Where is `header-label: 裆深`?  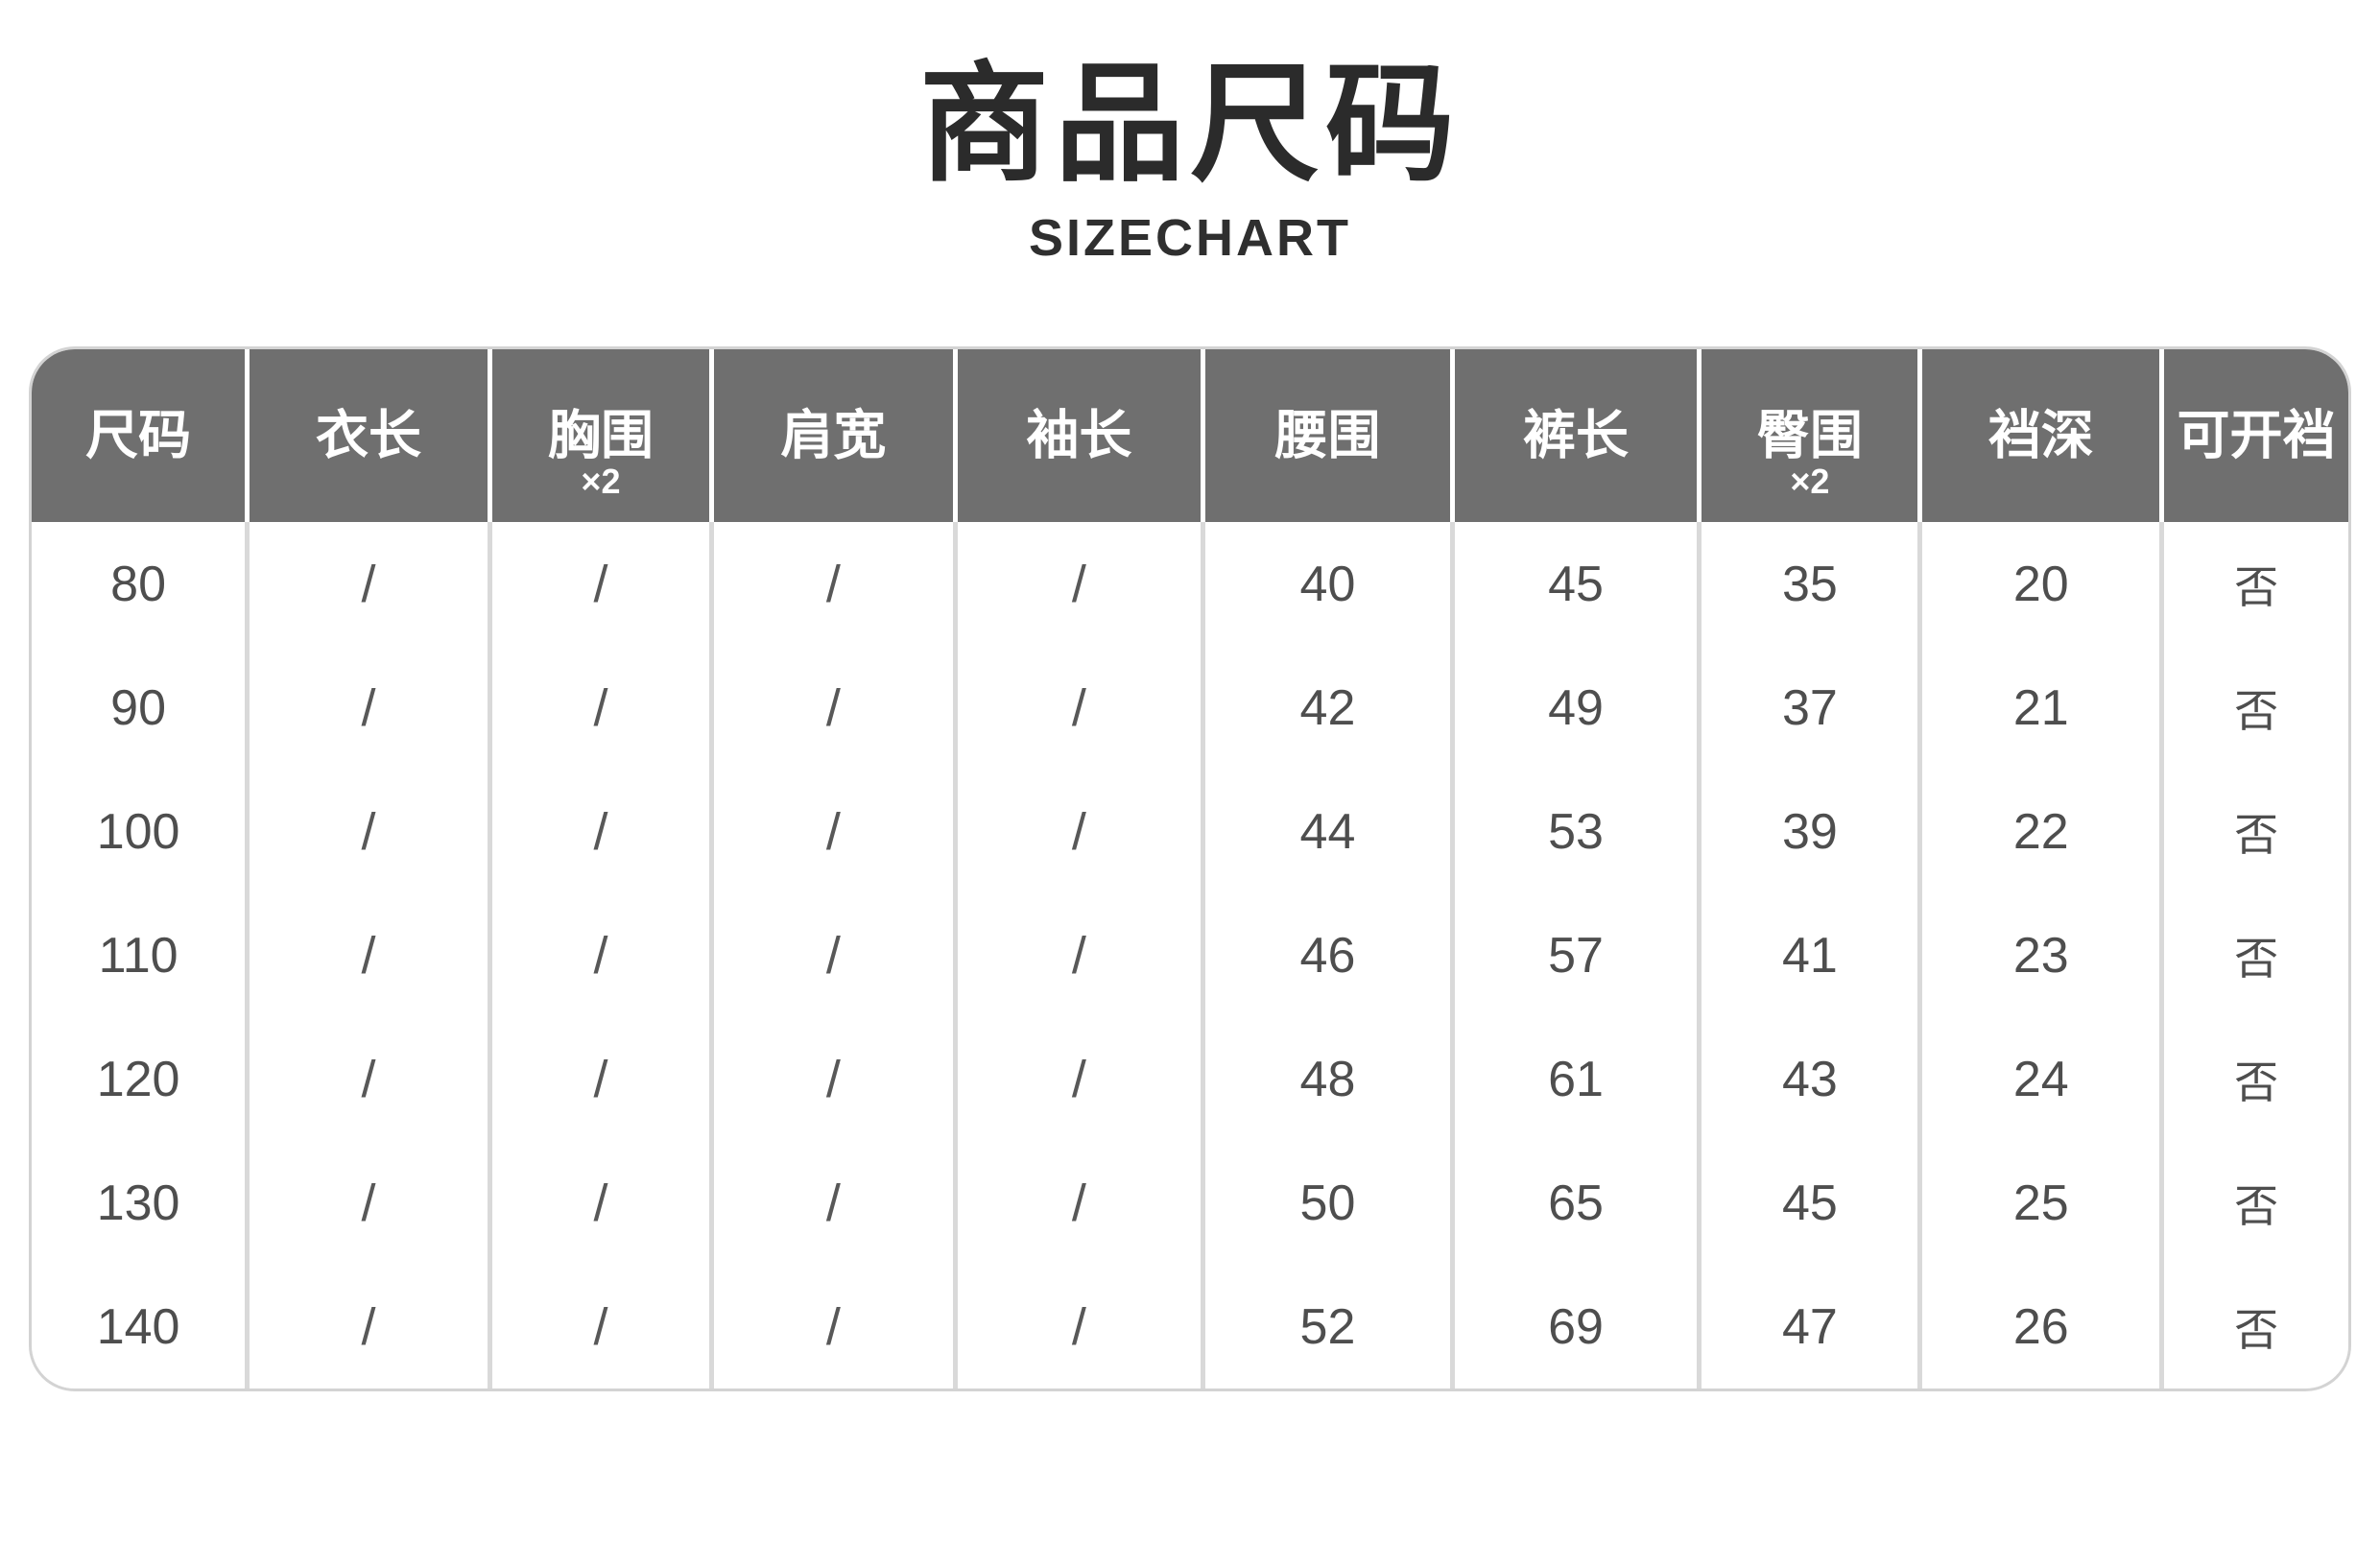 header-label: 裆深 is located at coordinates (2041, 435).